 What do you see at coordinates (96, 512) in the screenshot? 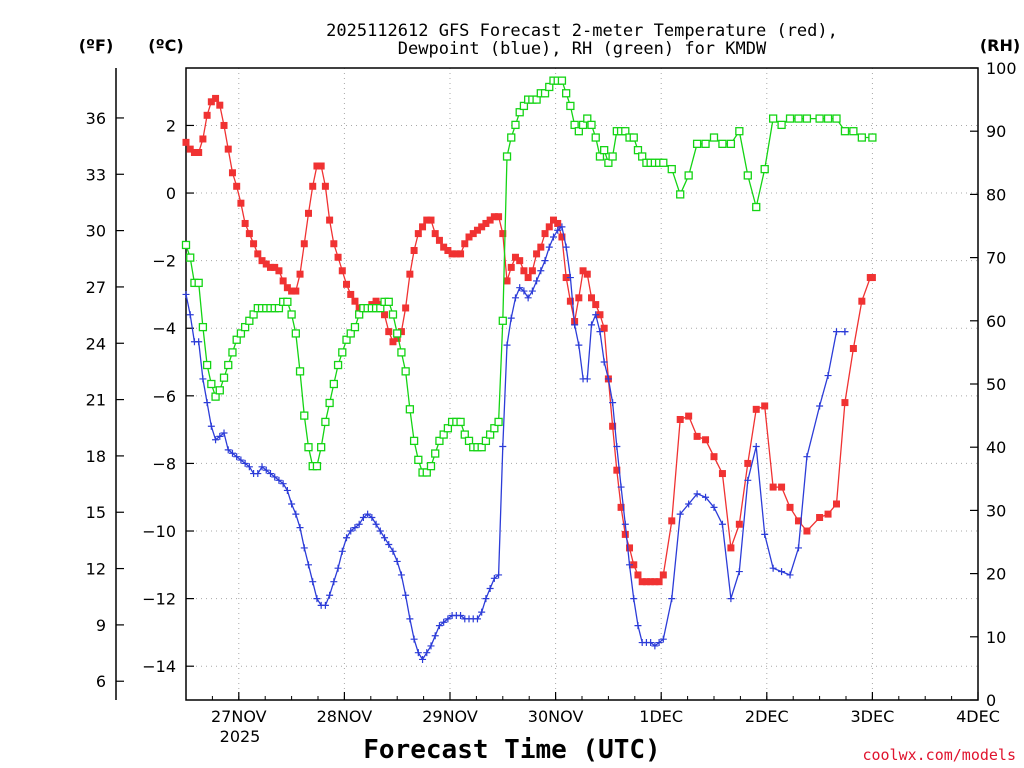
I see `fahrenheit-tick-label: 15` at bounding box center [96, 512].